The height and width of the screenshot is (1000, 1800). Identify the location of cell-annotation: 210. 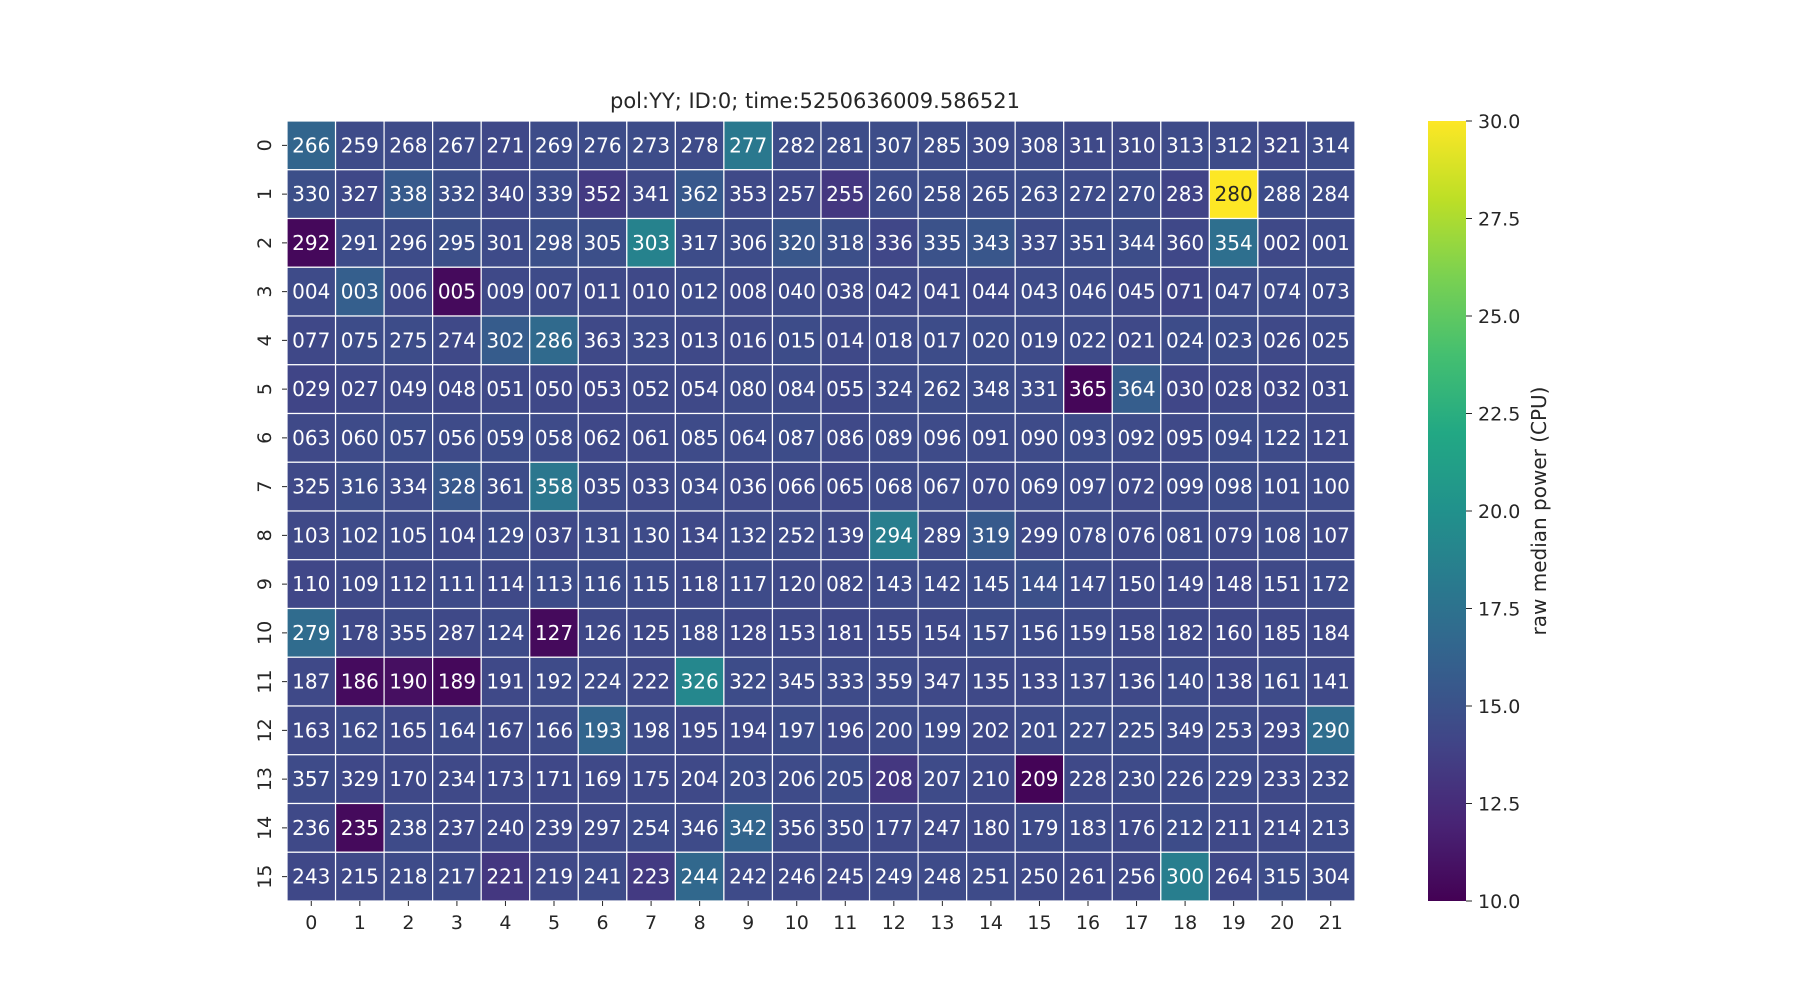
(991, 779).